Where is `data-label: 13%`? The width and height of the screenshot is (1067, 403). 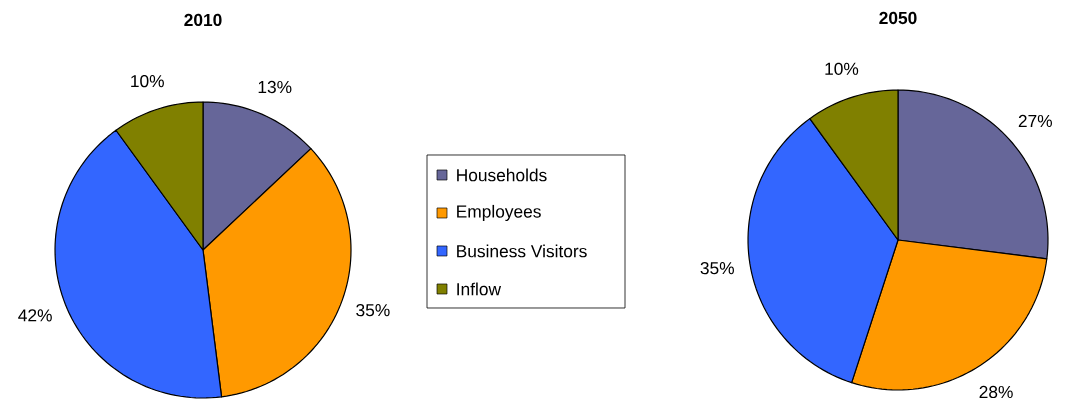 data-label: 13% is located at coordinates (275, 87).